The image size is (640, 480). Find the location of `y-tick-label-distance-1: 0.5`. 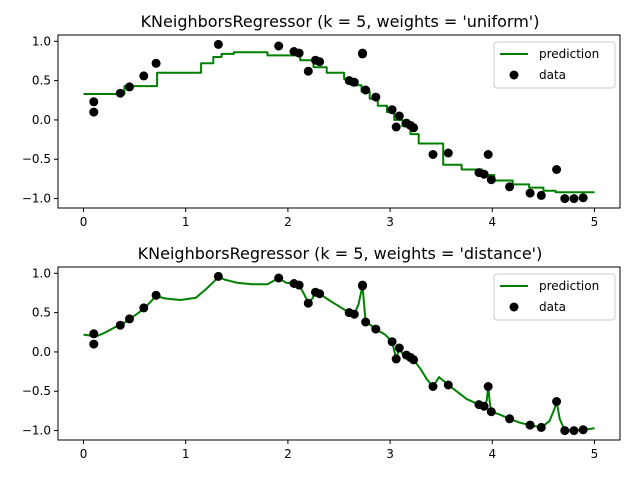

y-tick-label-distance-1: 0.5 is located at coordinates (41, 313).